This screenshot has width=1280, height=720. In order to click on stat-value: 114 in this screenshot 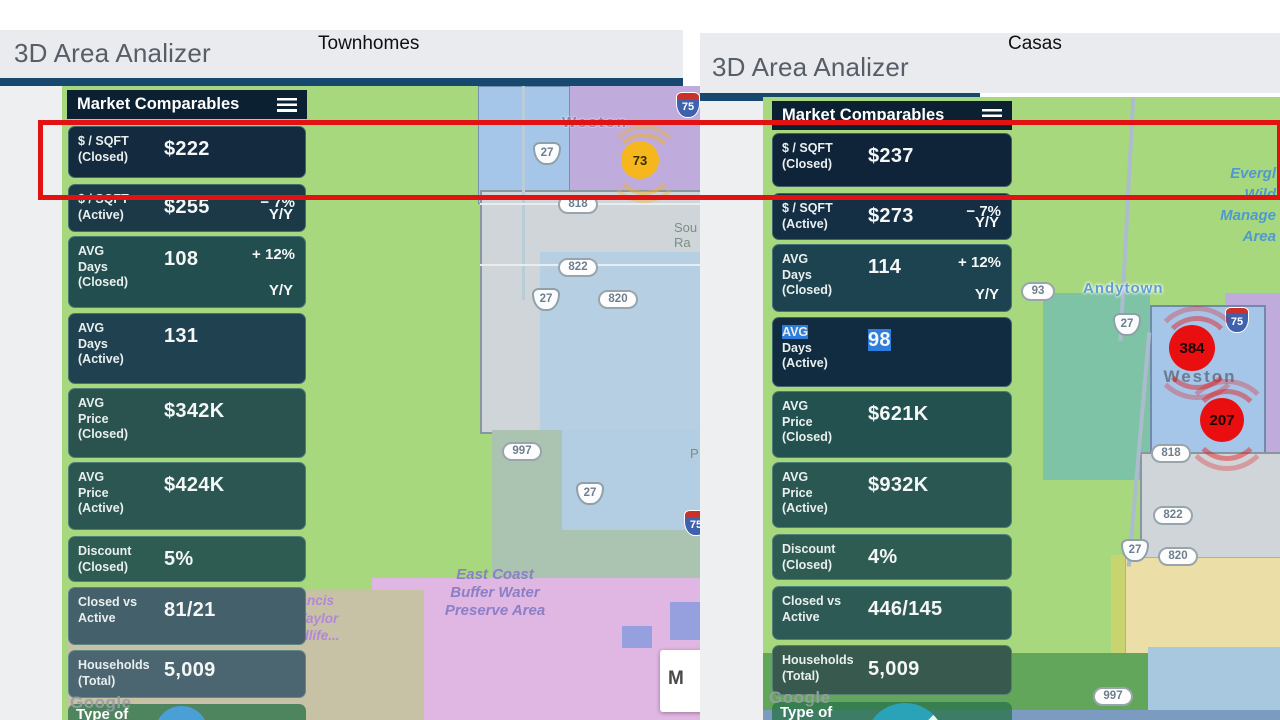, I will do `click(885, 267)`.